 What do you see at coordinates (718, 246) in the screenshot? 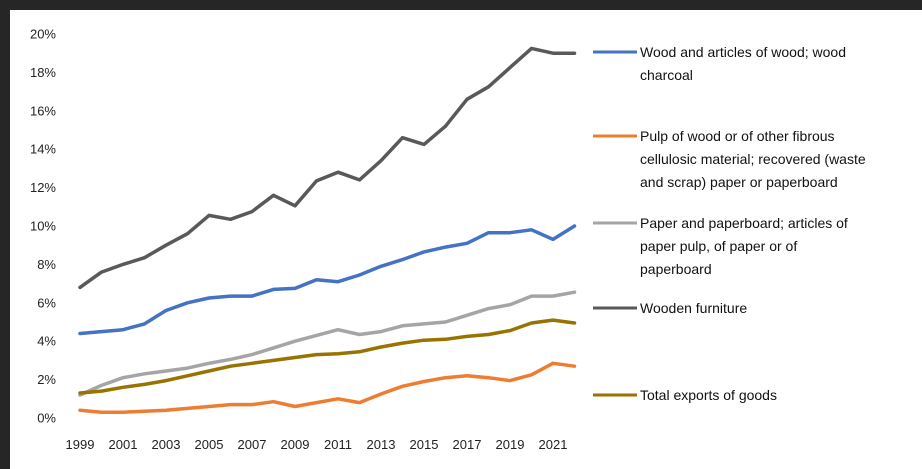
I see `legend-entry-text: paper pulp, of paper or of` at bounding box center [718, 246].